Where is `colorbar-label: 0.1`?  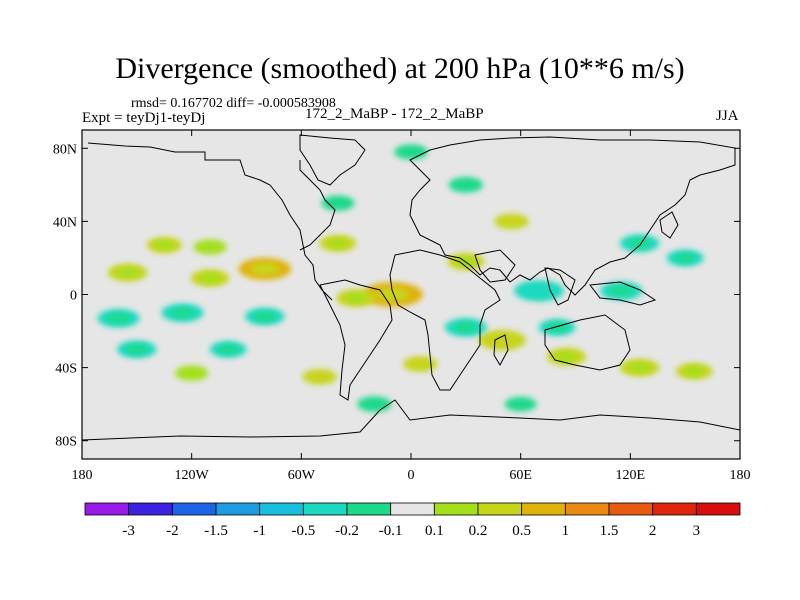
colorbar-label: 0.1 is located at coordinates (434, 531).